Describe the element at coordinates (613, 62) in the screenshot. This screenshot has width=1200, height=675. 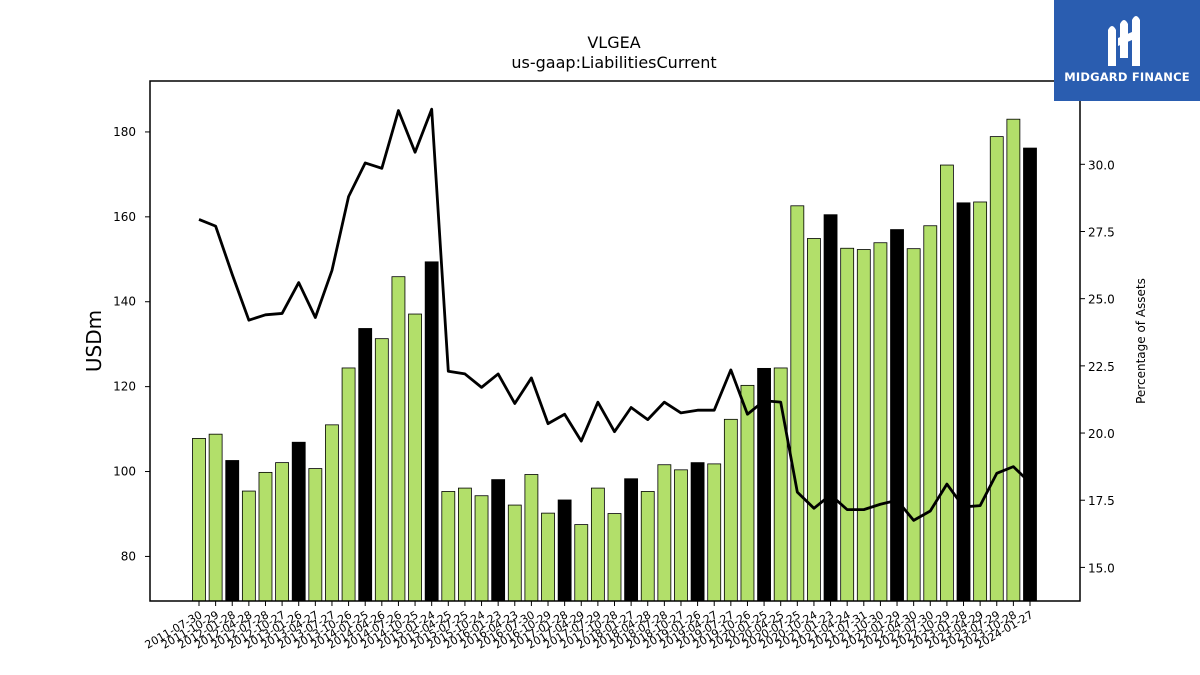
I see `chart-subtitle: us-gaap:LiabilitiesCurrent` at that location.